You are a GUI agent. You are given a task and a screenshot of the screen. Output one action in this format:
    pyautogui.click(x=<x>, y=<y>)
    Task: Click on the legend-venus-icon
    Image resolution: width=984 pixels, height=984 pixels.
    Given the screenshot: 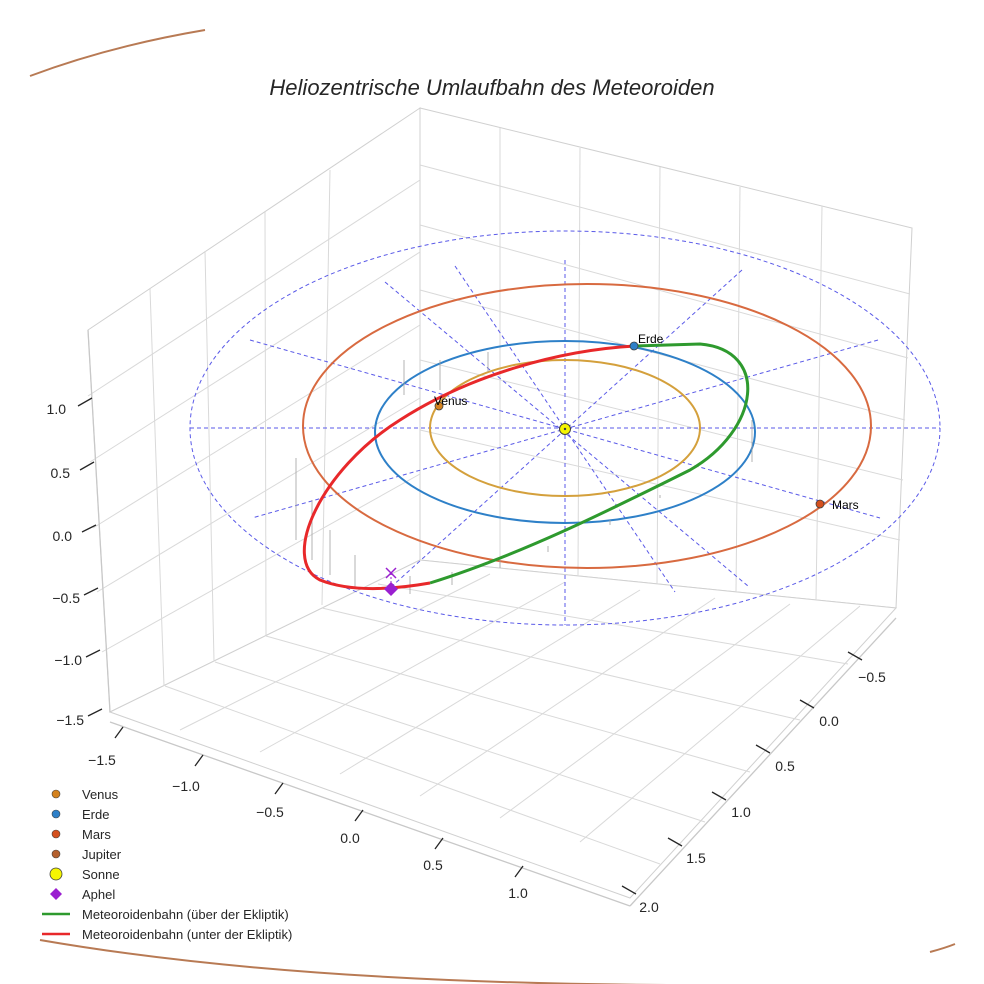 What is the action you would take?
    pyautogui.click(x=56, y=794)
    